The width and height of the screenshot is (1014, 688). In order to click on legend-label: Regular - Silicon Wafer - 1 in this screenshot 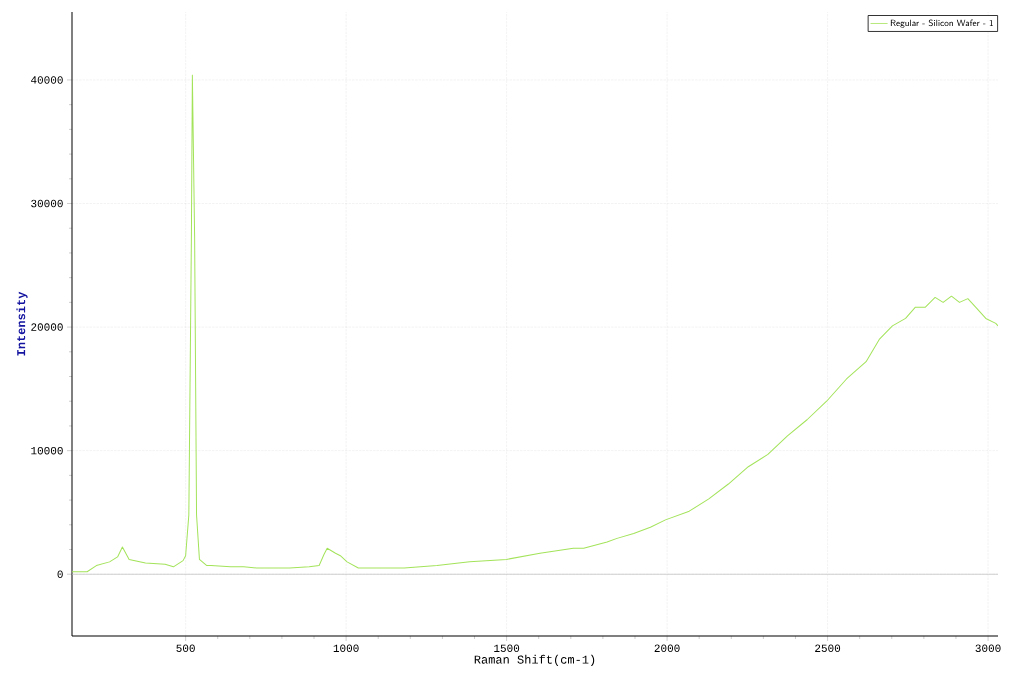, I will do `click(941, 23)`.